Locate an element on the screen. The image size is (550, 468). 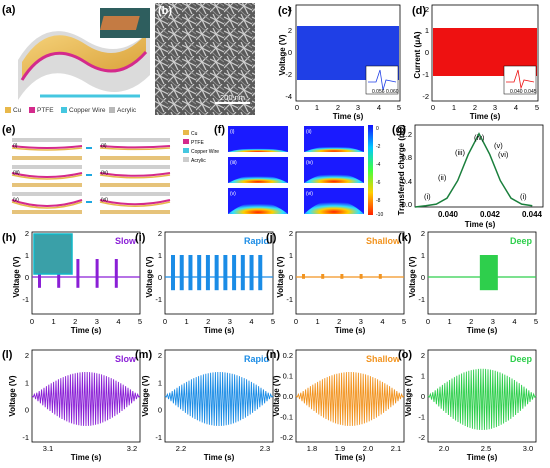
legend-e-label-acrylic: Acrylic is located at coordinates (198, 161).